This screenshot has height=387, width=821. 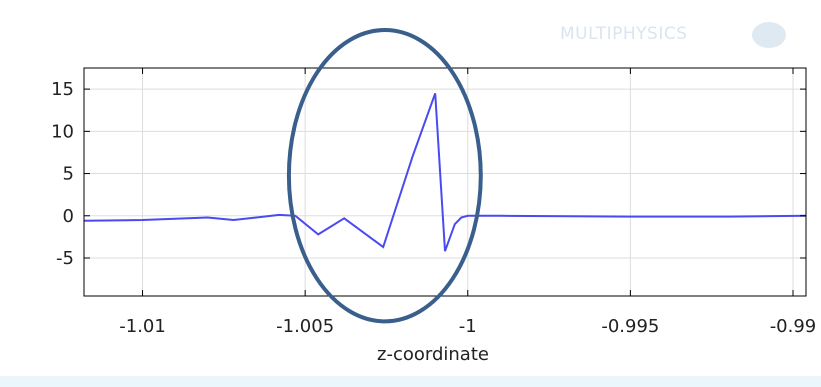 What do you see at coordinates (410, 381) in the screenshot?
I see `bottom-band` at bounding box center [410, 381].